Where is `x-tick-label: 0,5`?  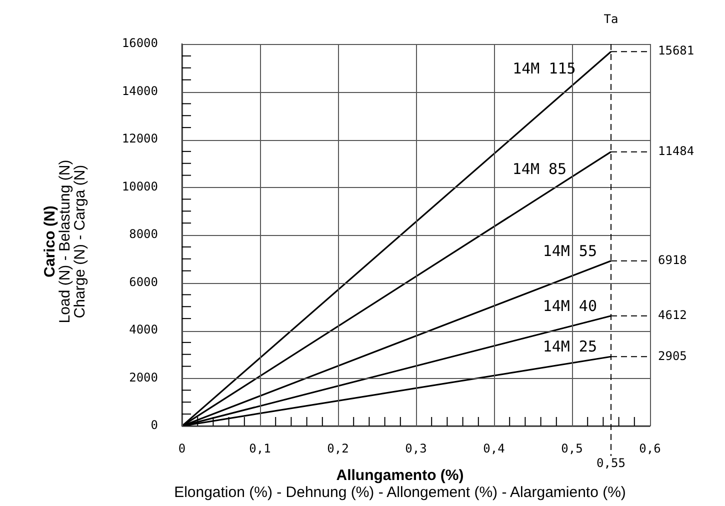
x-tick-label: 0,5 is located at coordinates (572, 448).